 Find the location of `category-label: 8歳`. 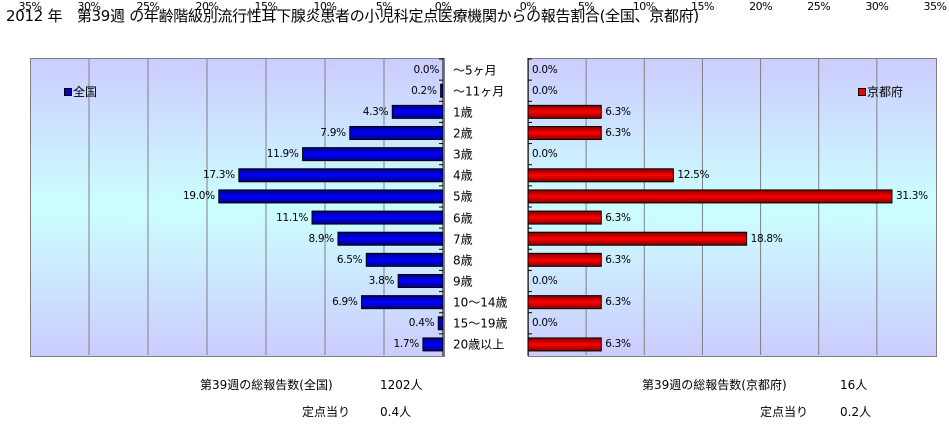

category-label: 8歳 is located at coordinates (463, 260).